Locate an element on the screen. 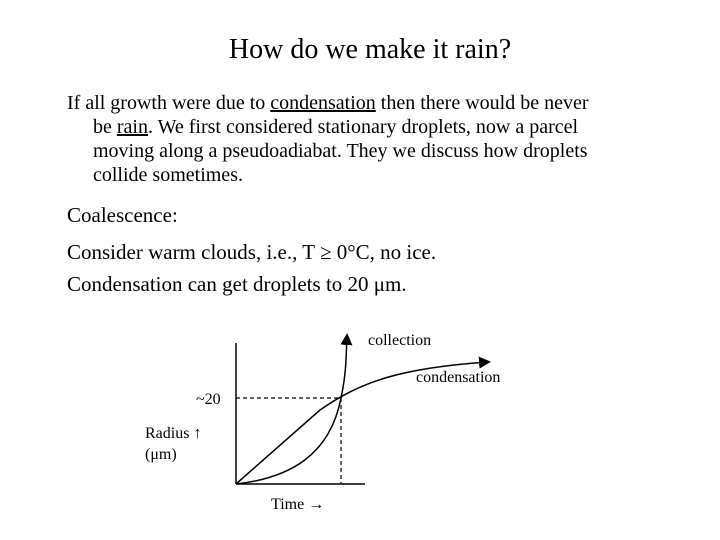 The width and height of the screenshot is (720, 540). slide-title: How do we make it rain? is located at coordinates (370, 49).